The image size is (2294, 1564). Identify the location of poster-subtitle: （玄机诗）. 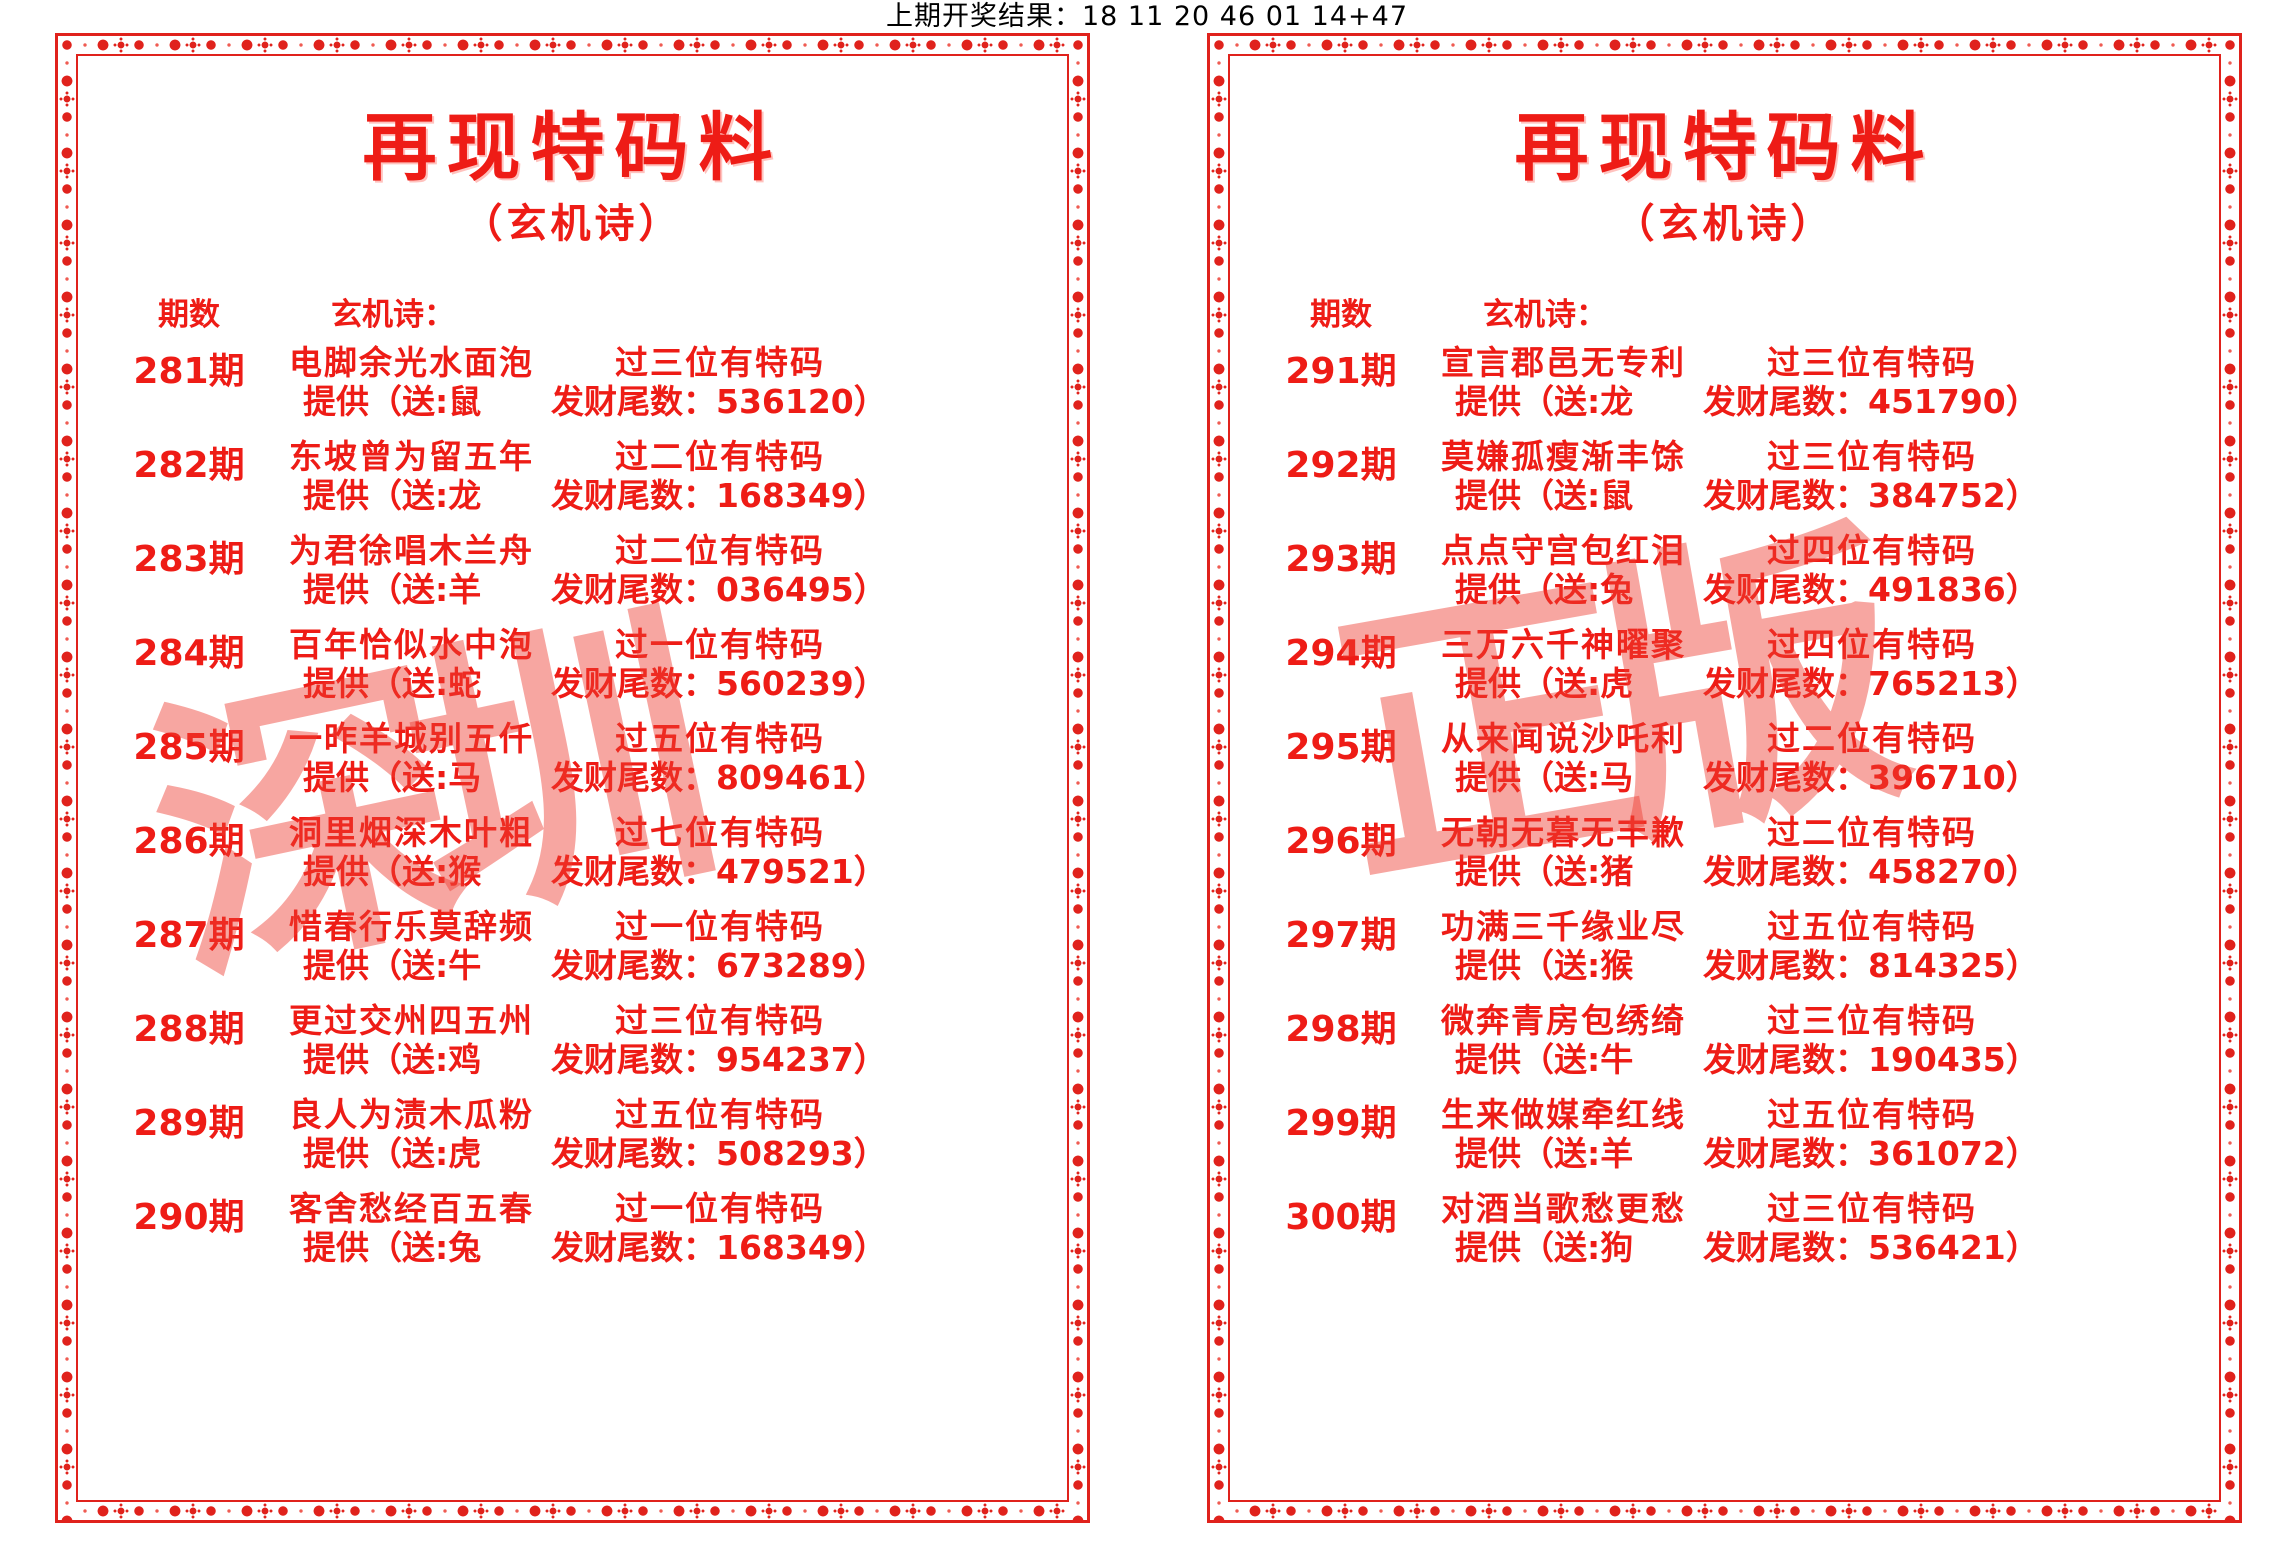
(1724, 224).